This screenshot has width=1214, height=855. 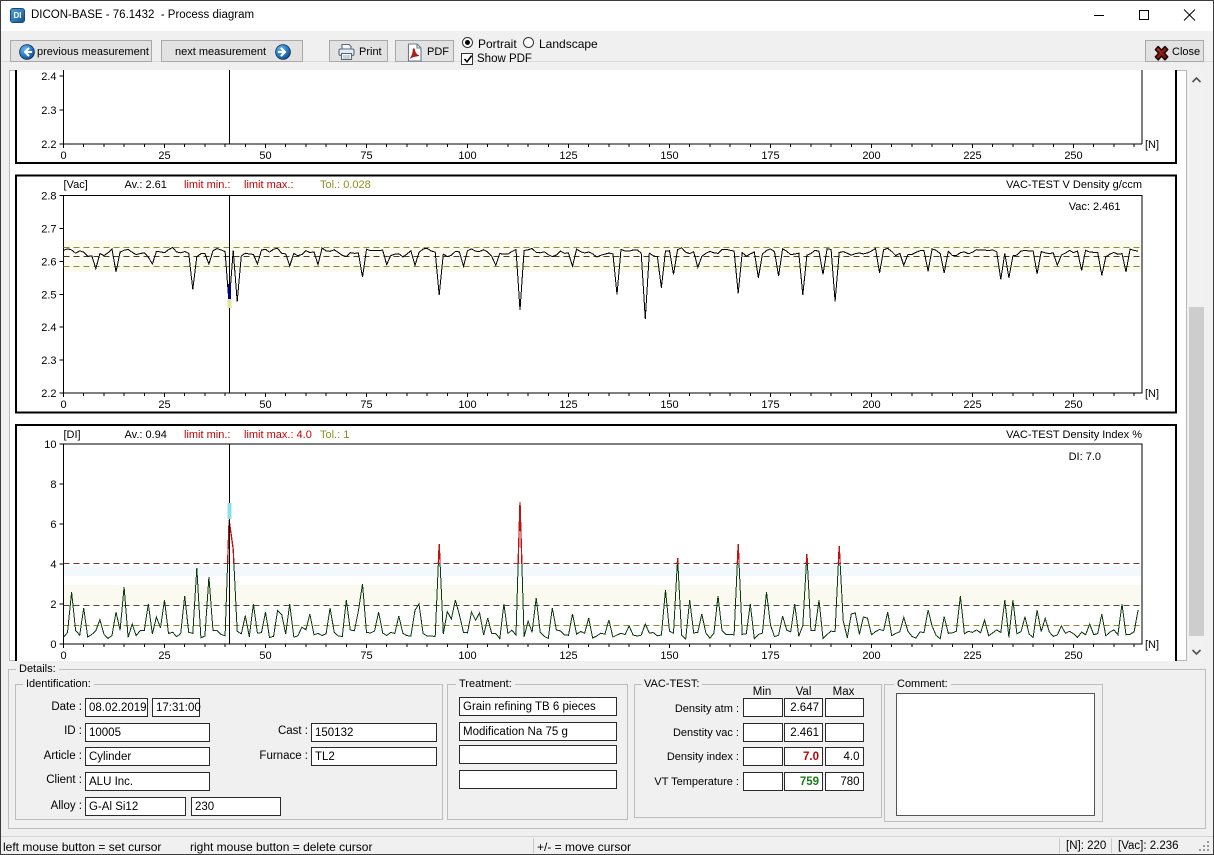 What do you see at coordinates (48, 295) in the screenshot?
I see `svg-text: 2.5` at bounding box center [48, 295].